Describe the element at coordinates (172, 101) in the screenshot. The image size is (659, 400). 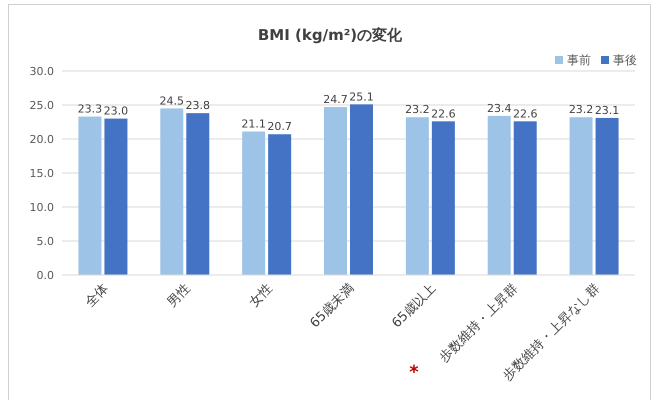
I see `data-label: 24.5` at that location.